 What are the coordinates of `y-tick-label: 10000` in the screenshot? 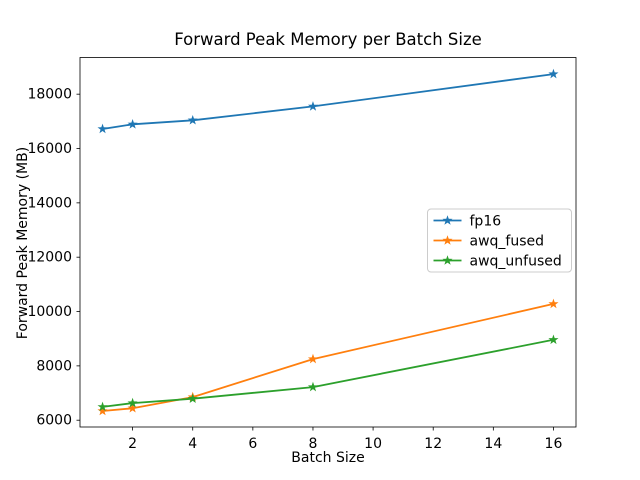 It's located at (49, 312).